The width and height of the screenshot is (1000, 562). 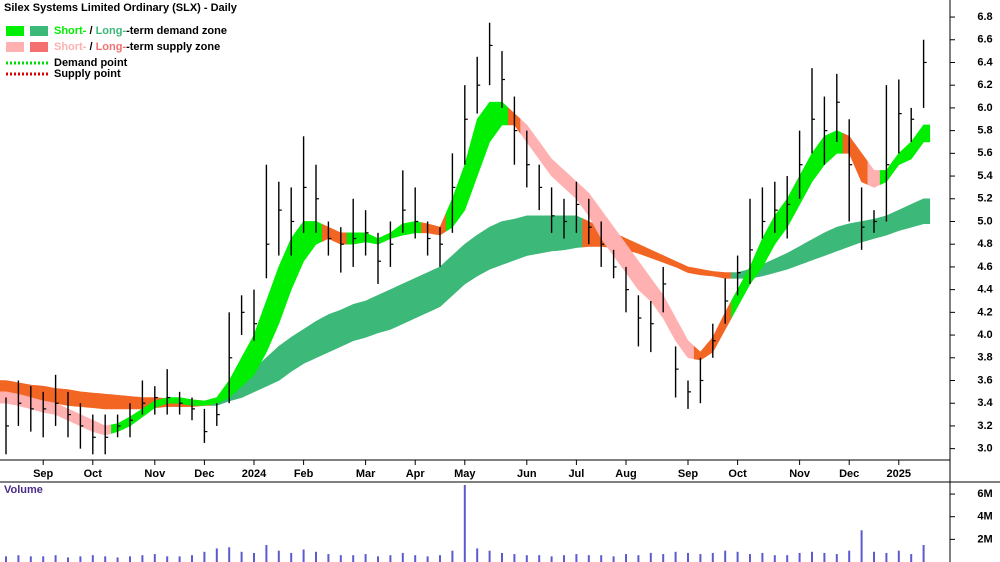 I want to click on legend-text: Short-, so click(x=70, y=47).